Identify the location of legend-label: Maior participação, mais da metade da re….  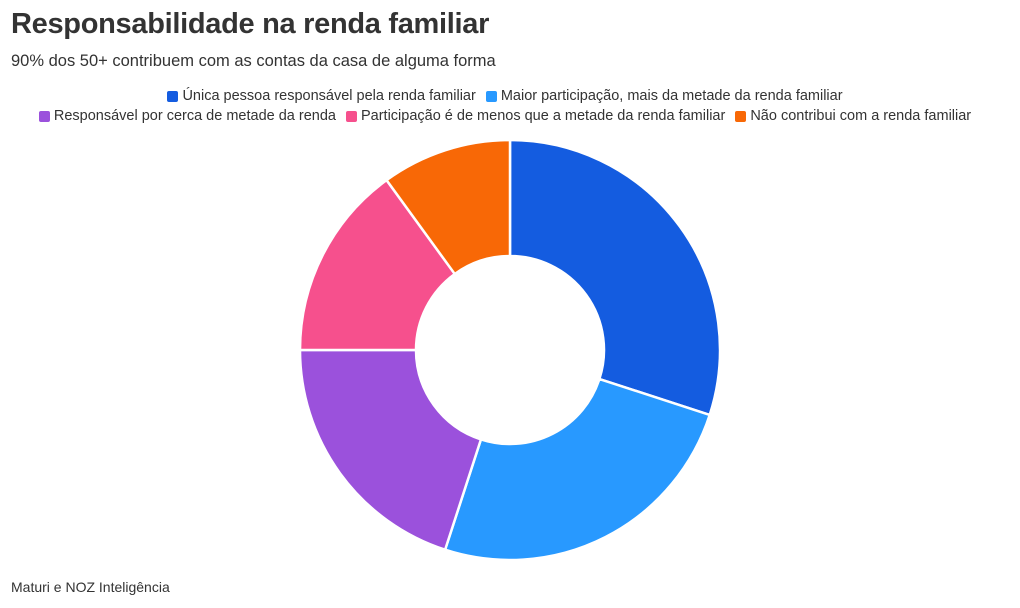
(671, 96).